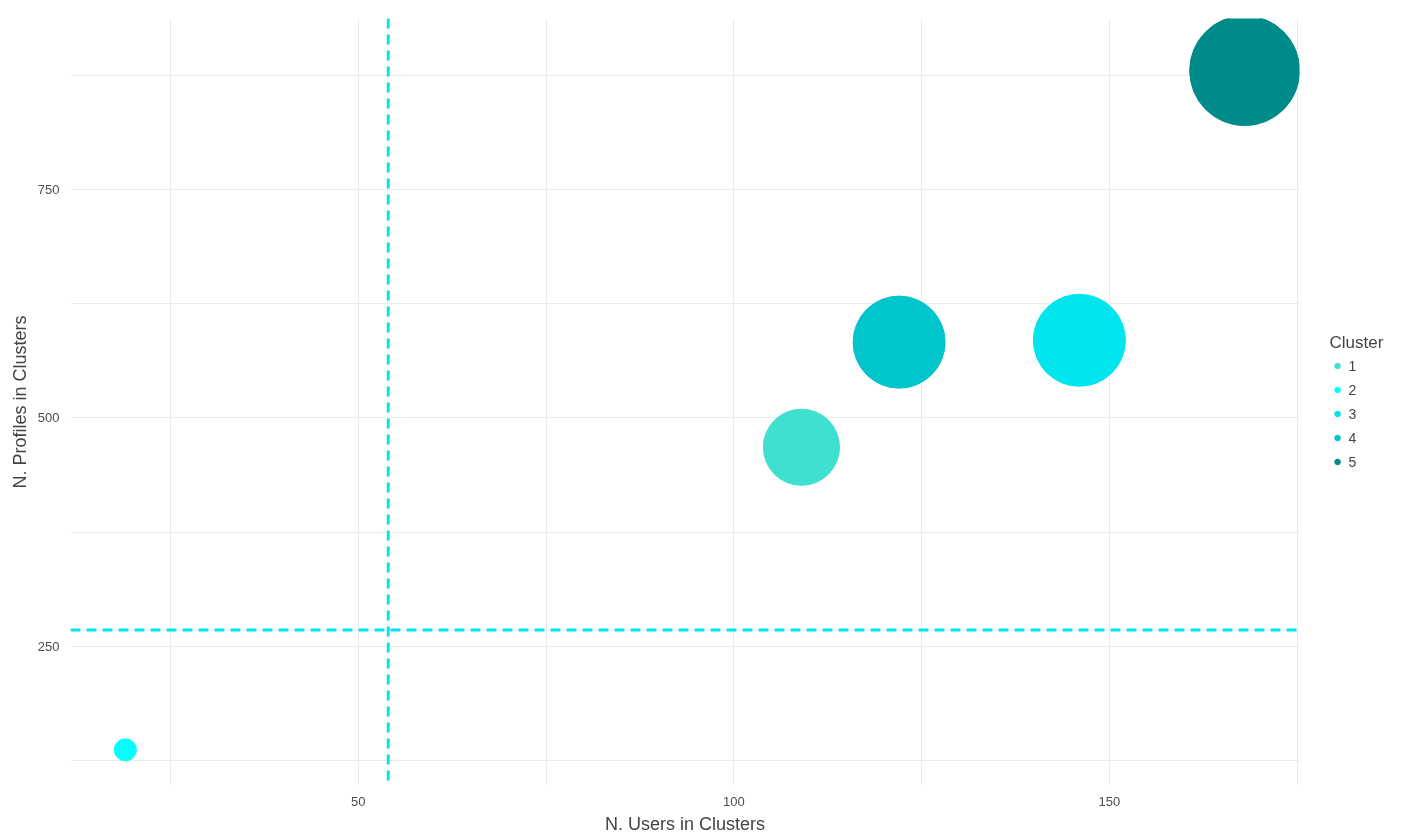  What do you see at coordinates (1353, 413) in the screenshot?
I see `legend-label: 3` at bounding box center [1353, 413].